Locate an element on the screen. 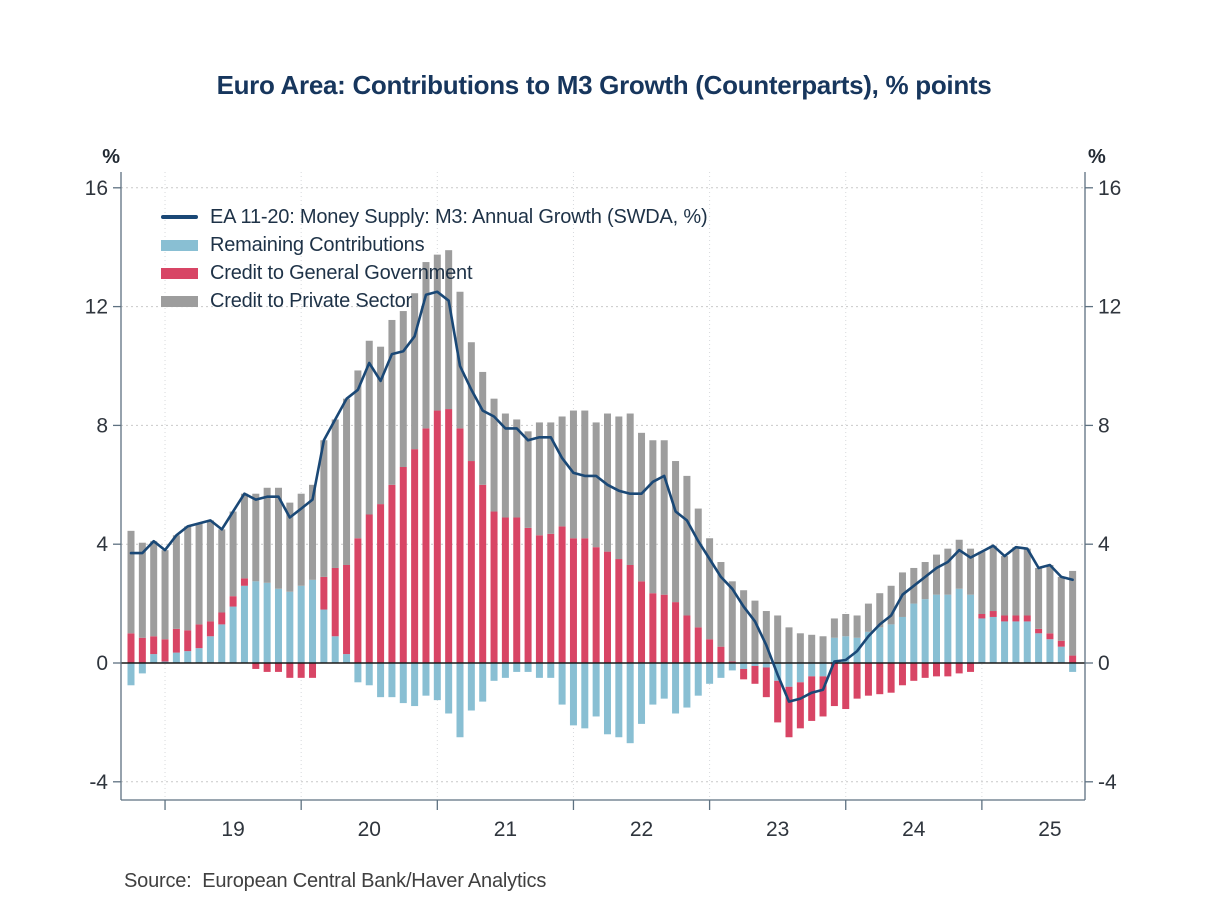 The height and width of the screenshot is (906, 1208). x-axis-label: 20 is located at coordinates (369, 829).